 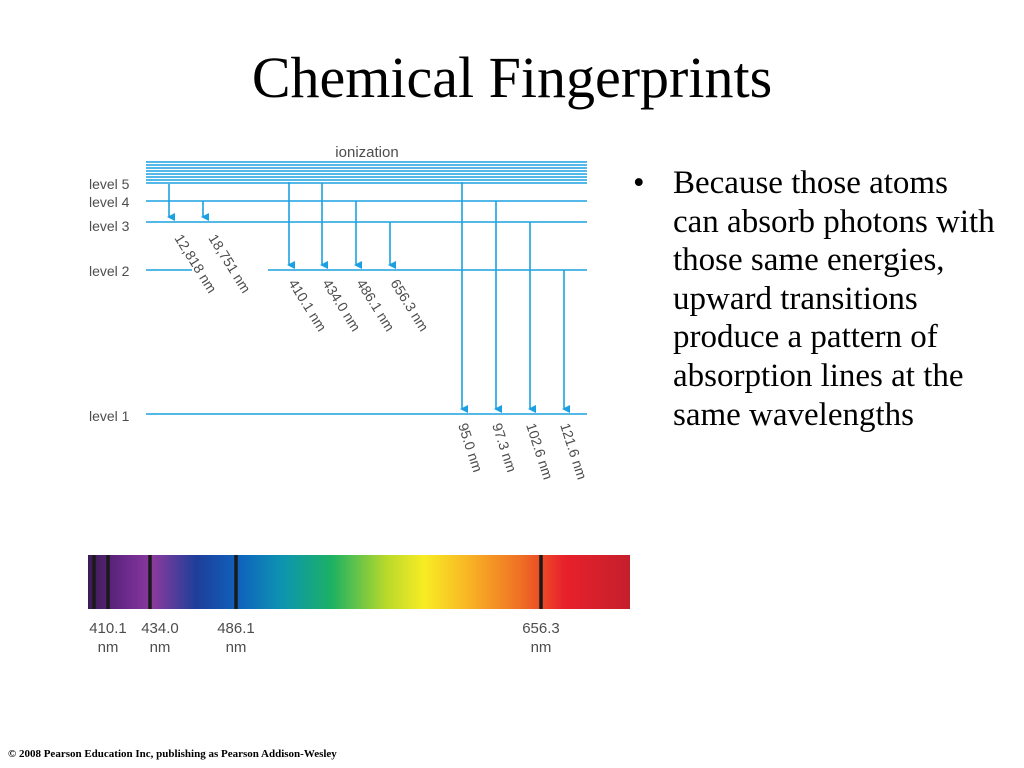 I want to click on level-4-label: level 4, so click(x=109, y=202).